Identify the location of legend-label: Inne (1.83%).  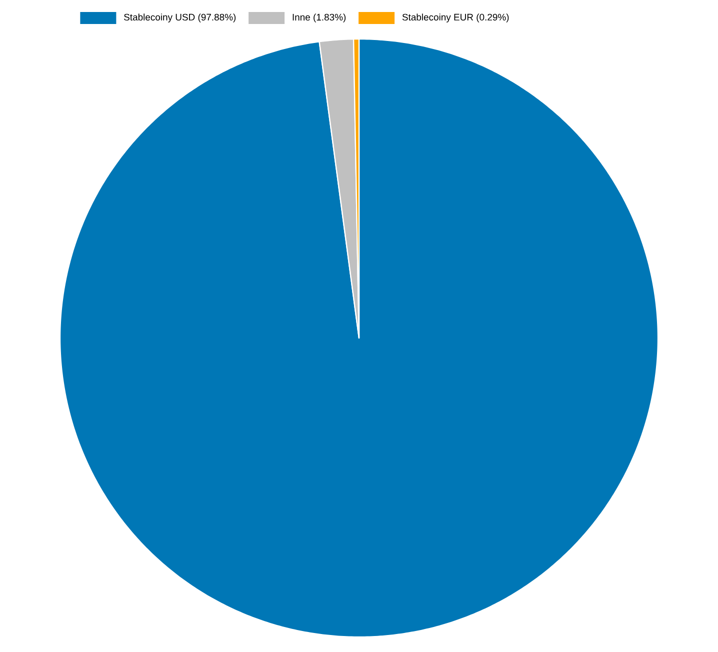
(319, 18).